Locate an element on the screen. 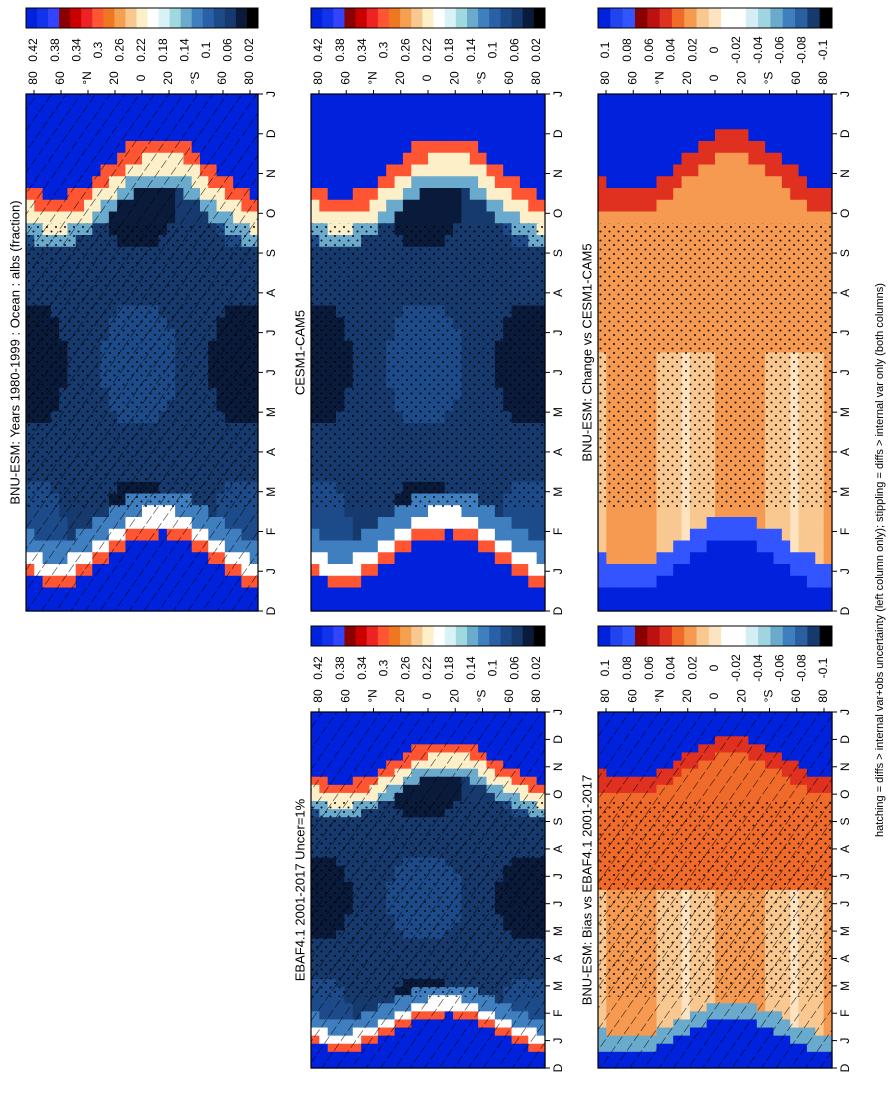 The height and width of the screenshot is (1107, 891). month-tick-label: D is located at coordinates (558, 133).